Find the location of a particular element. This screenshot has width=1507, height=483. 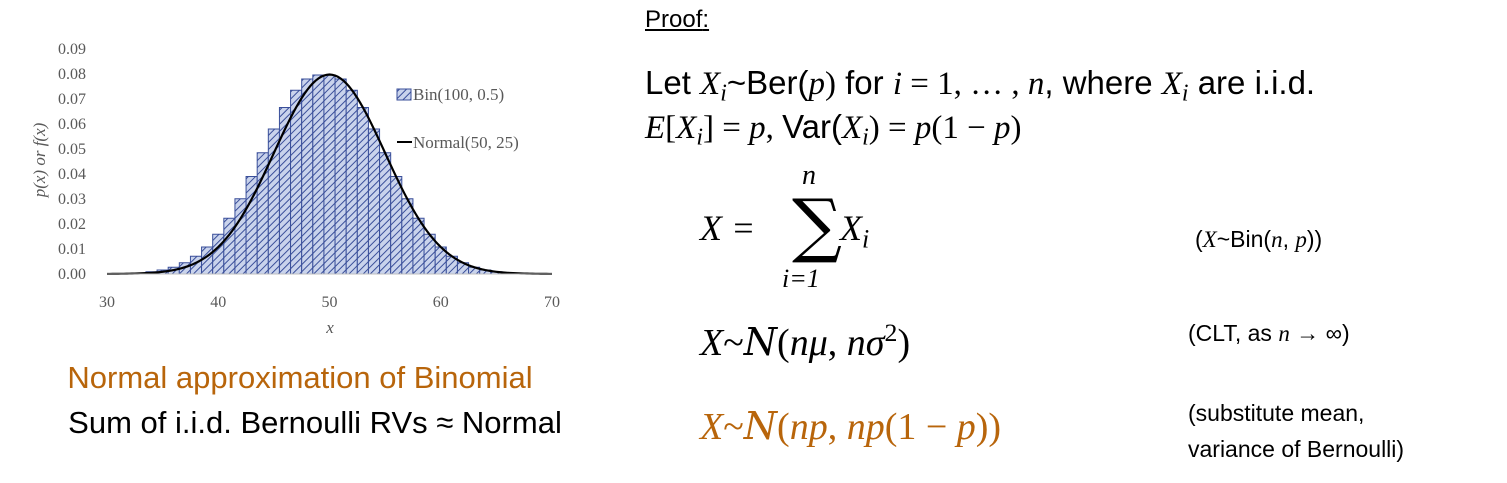

annotation-clt: (CLT, as n → ∞) is located at coordinates (1269, 333).